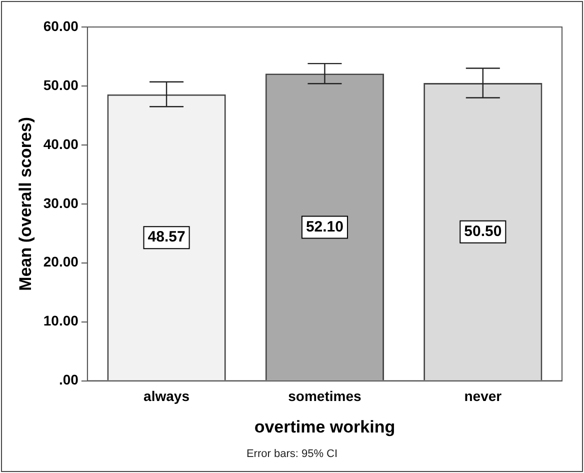  I want to click on data-label: 48.57, so click(167, 237).